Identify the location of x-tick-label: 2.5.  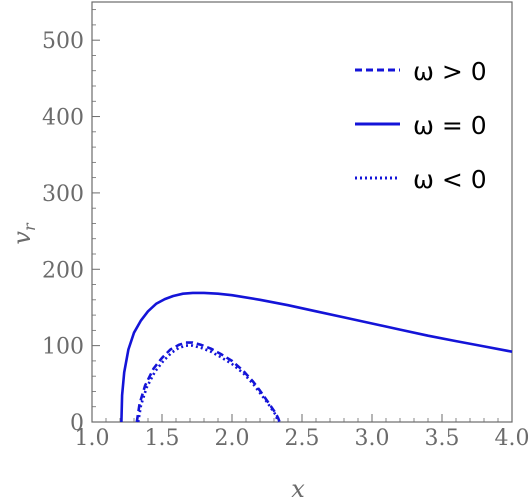
(302, 438).